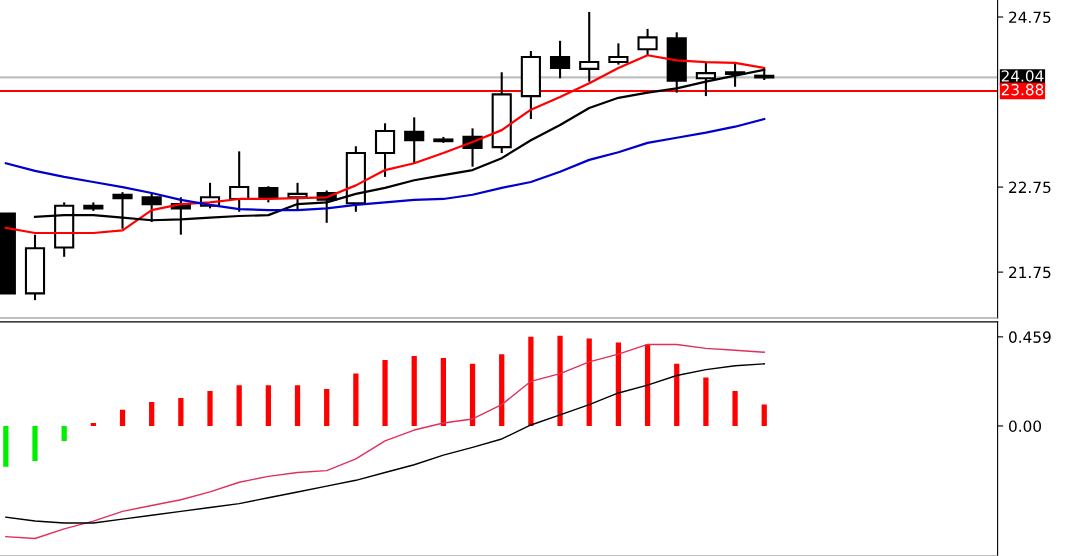  Describe the element at coordinates (1030, 337) in the screenshot. I see `y-tick-label: 0.459` at that location.